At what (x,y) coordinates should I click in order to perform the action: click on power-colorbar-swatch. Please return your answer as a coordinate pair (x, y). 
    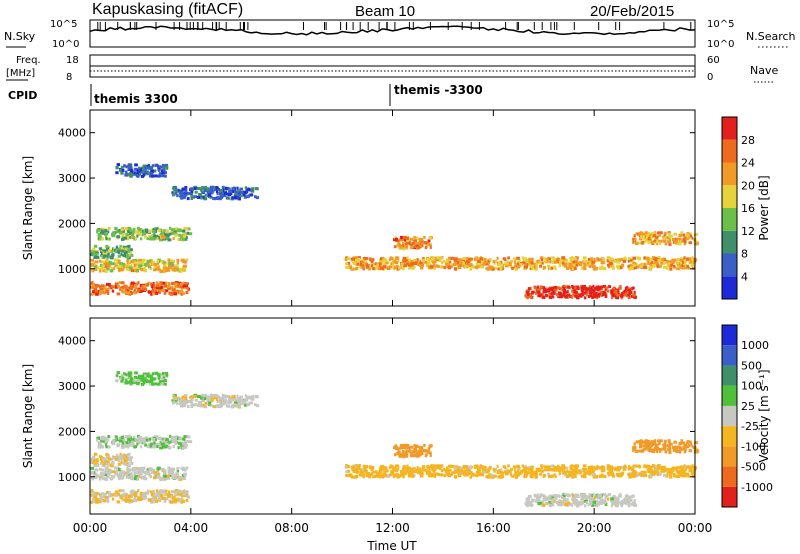
    Looking at the image, I should click on (729, 128).